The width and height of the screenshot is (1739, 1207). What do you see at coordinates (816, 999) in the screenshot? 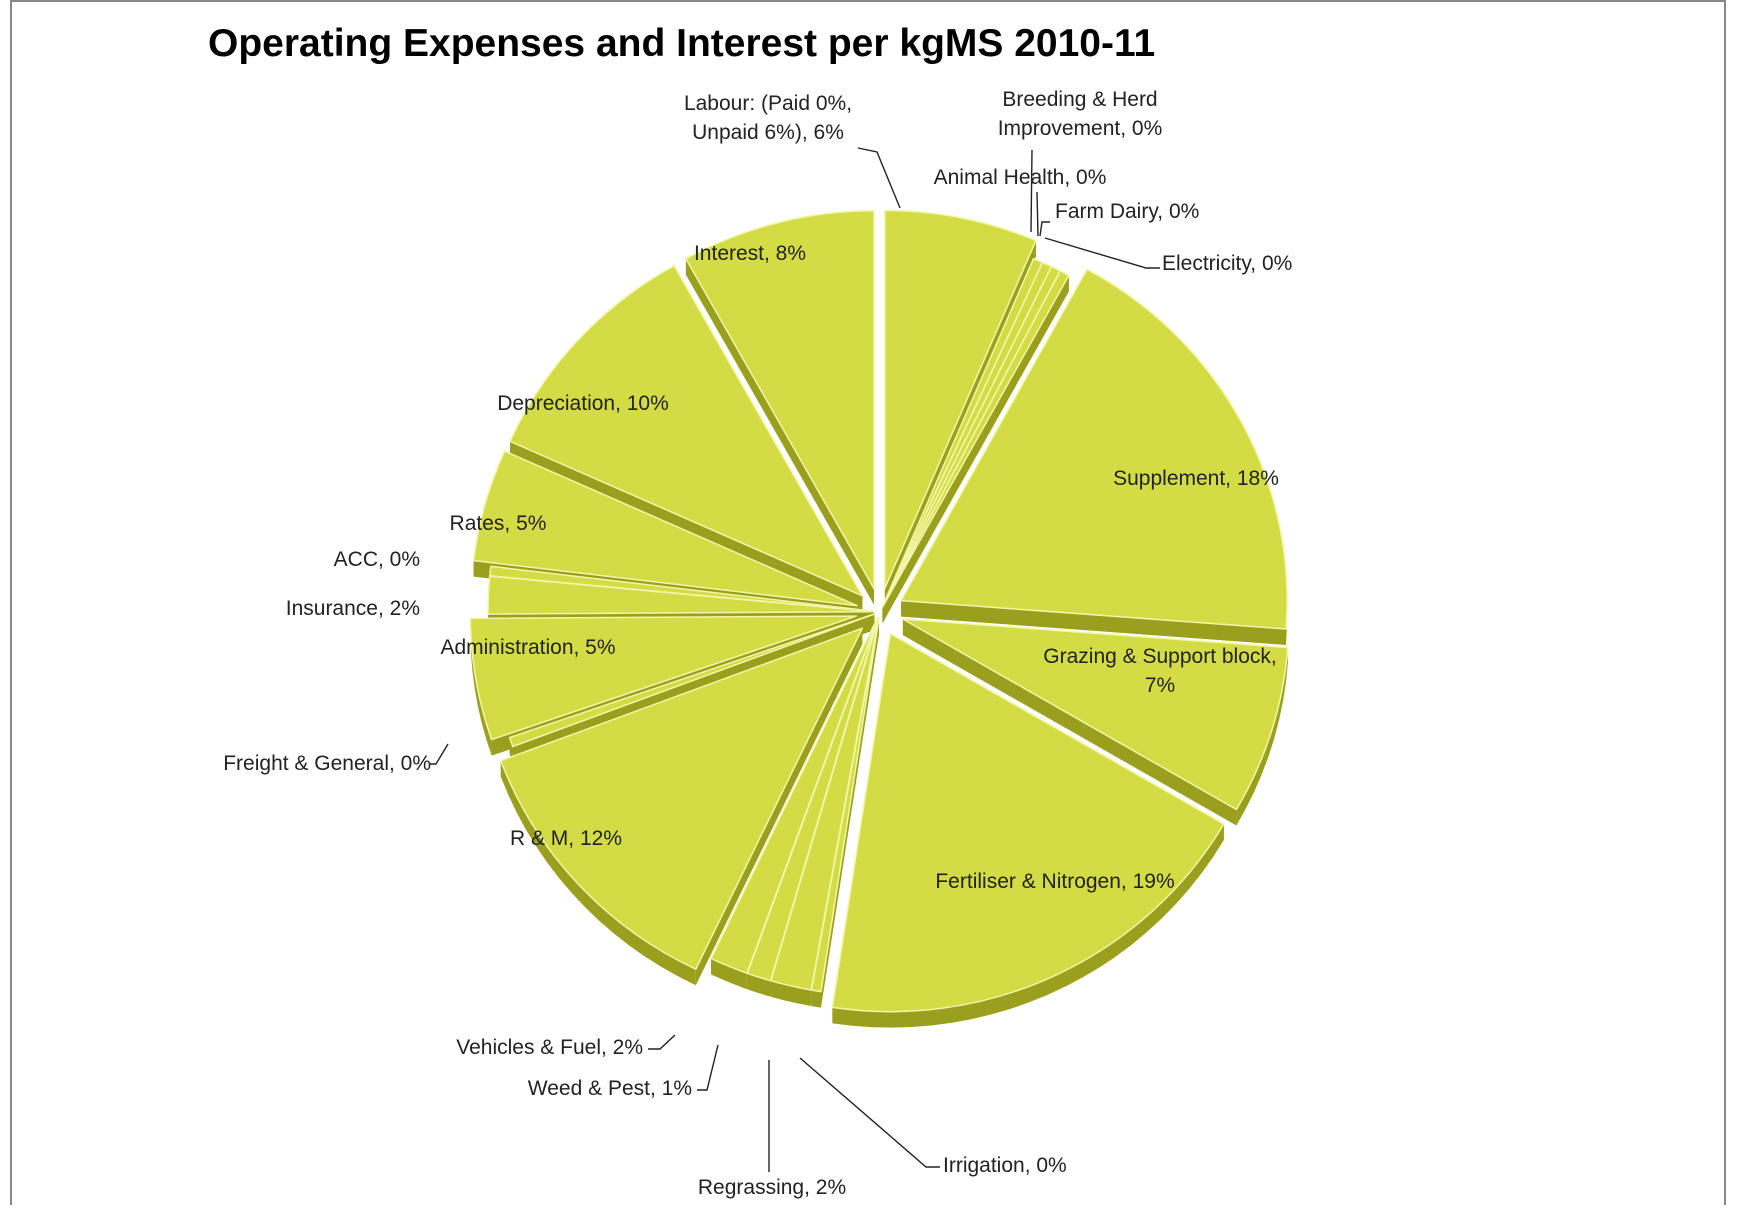
I see `slice-depth-irrigation` at bounding box center [816, 999].